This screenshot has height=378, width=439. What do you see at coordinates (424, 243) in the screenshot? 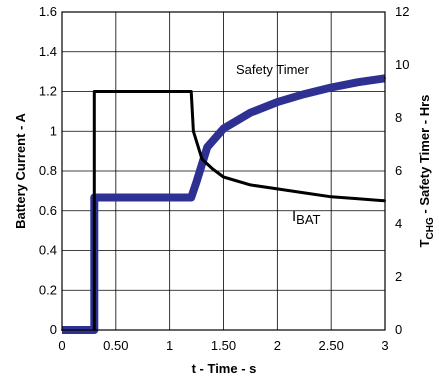
I see `right-axis-title-symbol: T` at bounding box center [424, 243].